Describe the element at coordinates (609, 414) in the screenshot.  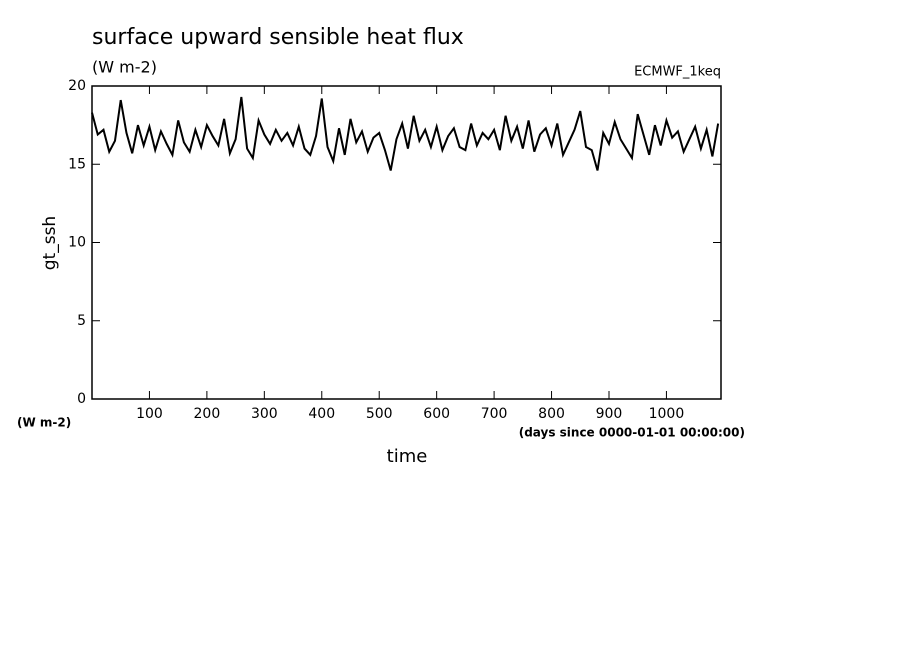
I see `x-tick-label: 900` at that location.